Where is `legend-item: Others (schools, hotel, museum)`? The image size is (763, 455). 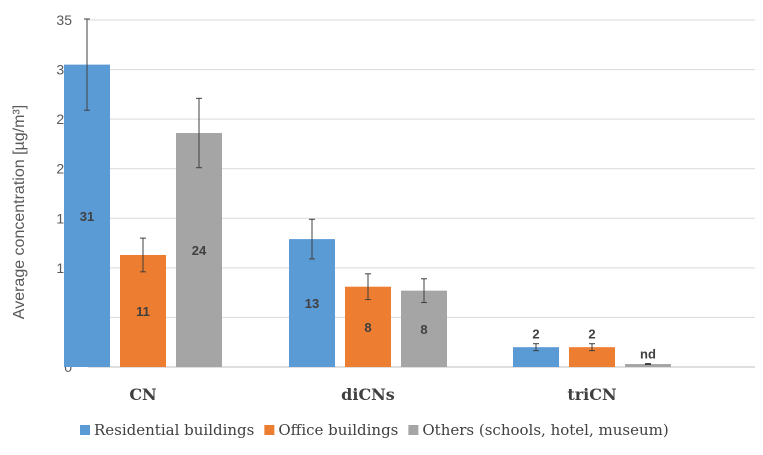
legend-item: Others (schools, hotel, museum) is located at coordinates (538, 430).